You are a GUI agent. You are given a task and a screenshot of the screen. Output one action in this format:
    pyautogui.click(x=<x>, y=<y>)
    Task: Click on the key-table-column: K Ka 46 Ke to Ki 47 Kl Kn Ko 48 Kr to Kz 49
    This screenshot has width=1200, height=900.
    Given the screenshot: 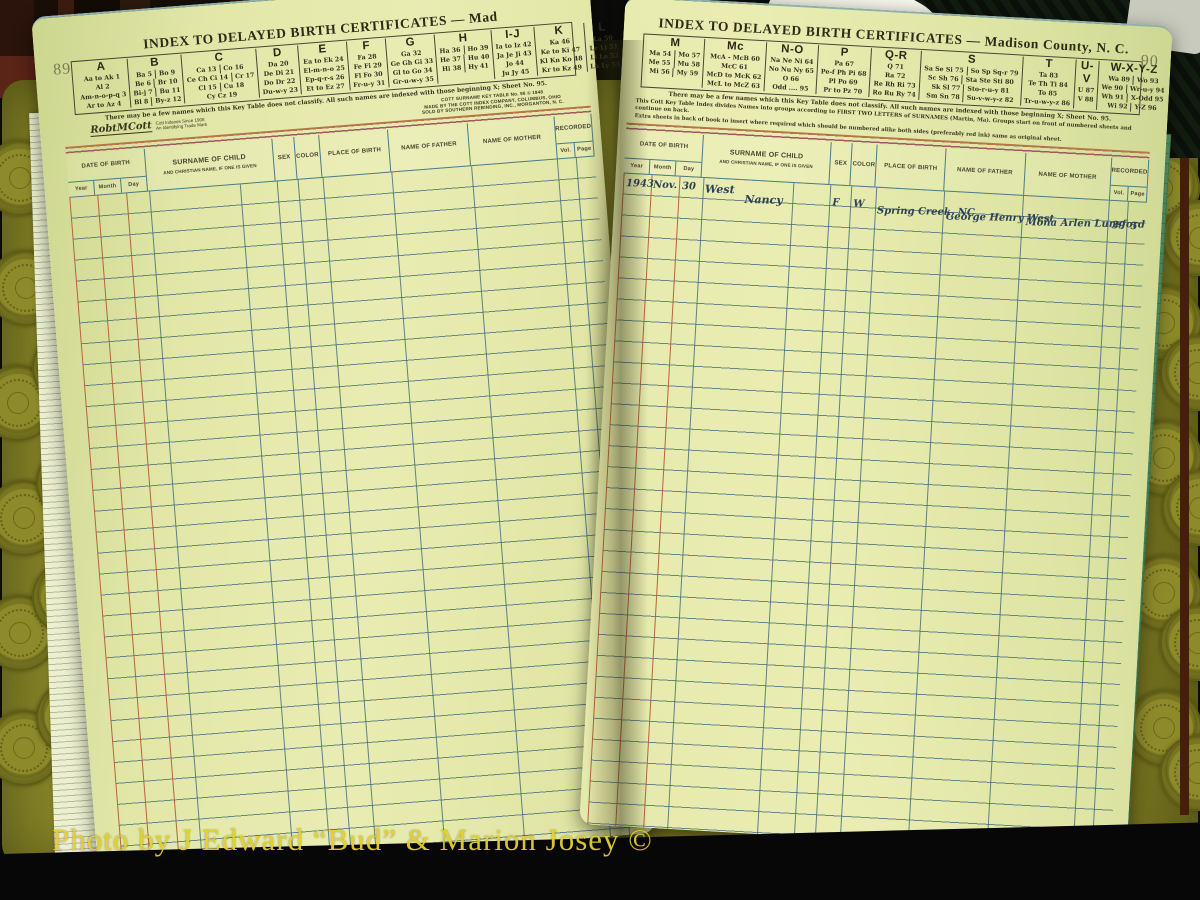 What is the action you would take?
    pyautogui.click(x=560, y=49)
    